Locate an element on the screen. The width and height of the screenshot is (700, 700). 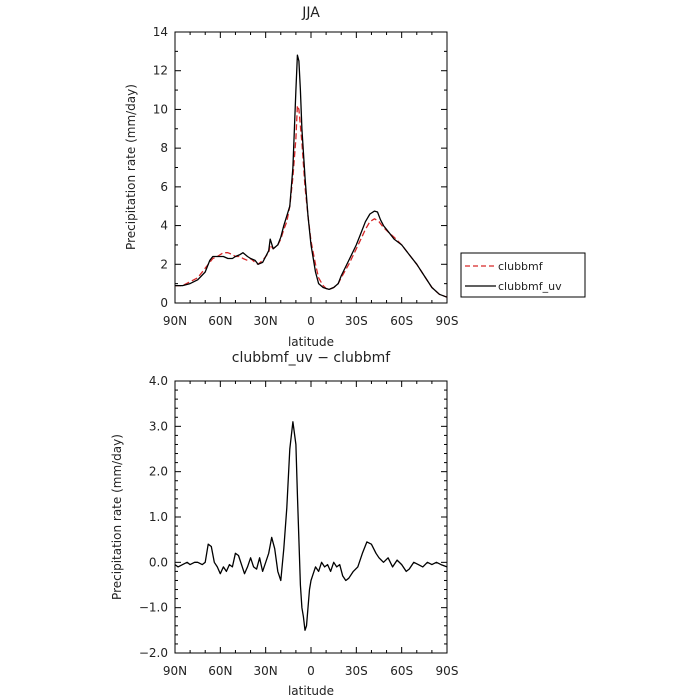
y-tick-labels-bottom: −2.0 −1.0 0.0 1.0 2.0 3.0 4.0 is located at coordinates (153, 517).